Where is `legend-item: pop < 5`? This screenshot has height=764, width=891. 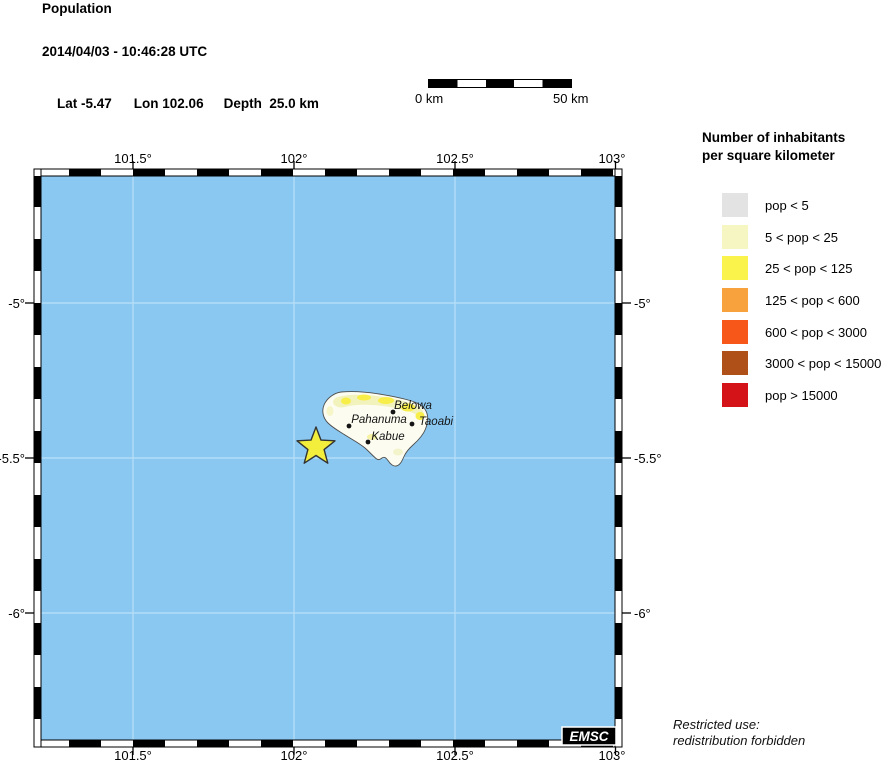
legend-item: pop < 5 is located at coordinates (765, 205).